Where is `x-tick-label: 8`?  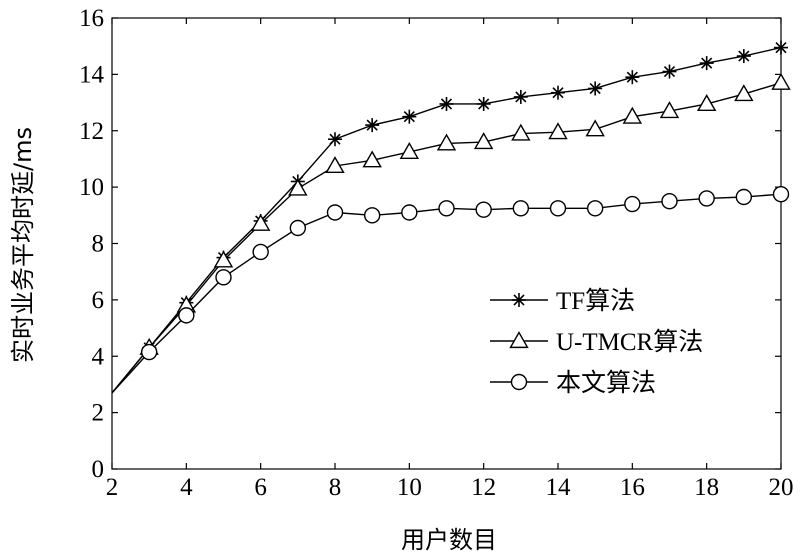
x-tick-label: 8 is located at coordinates (335, 487).